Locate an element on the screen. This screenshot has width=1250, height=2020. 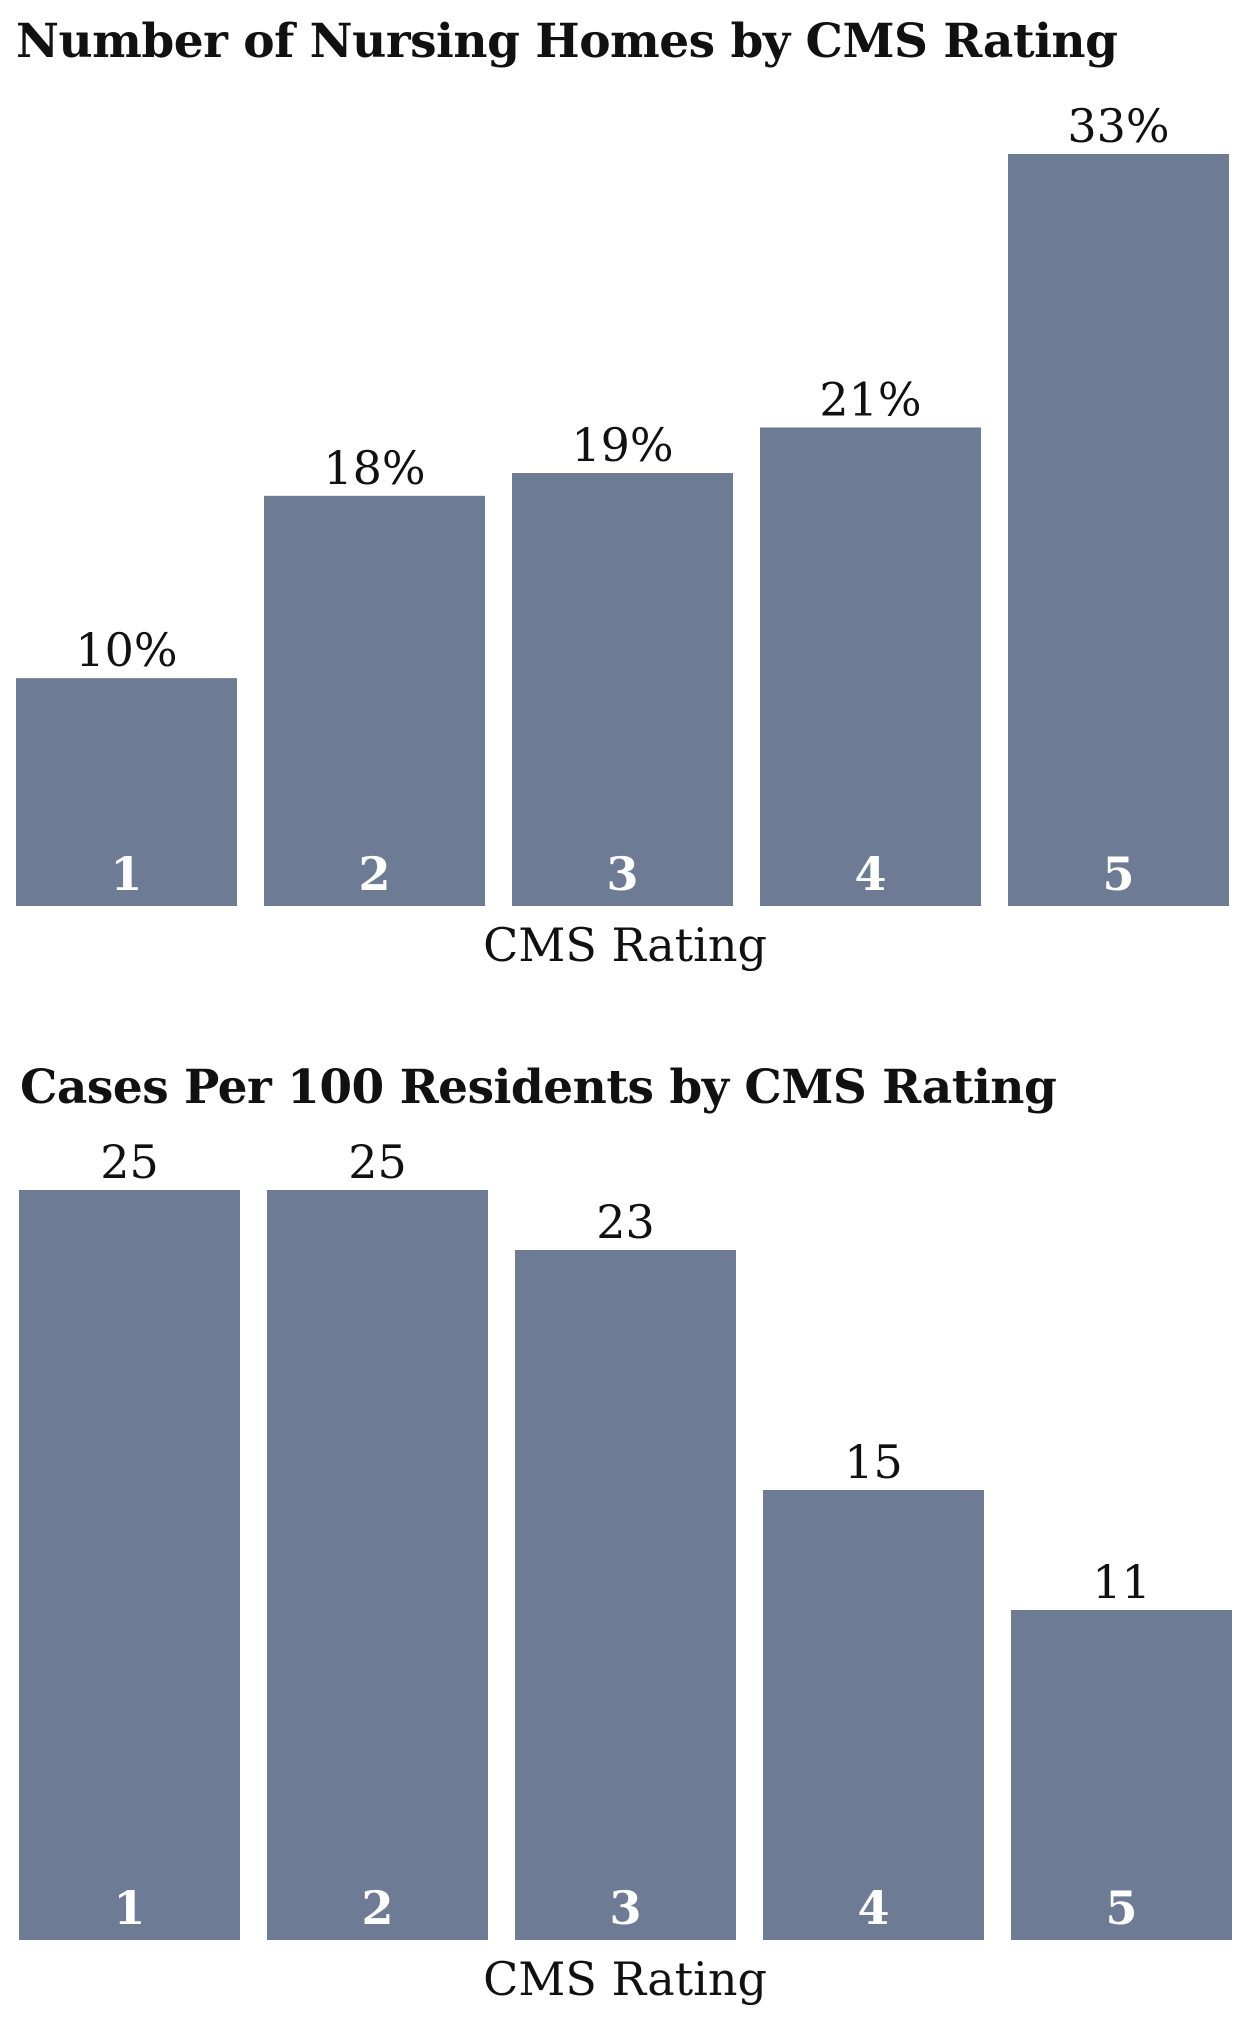
value-label: 18% is located at coordinates (374, 468).